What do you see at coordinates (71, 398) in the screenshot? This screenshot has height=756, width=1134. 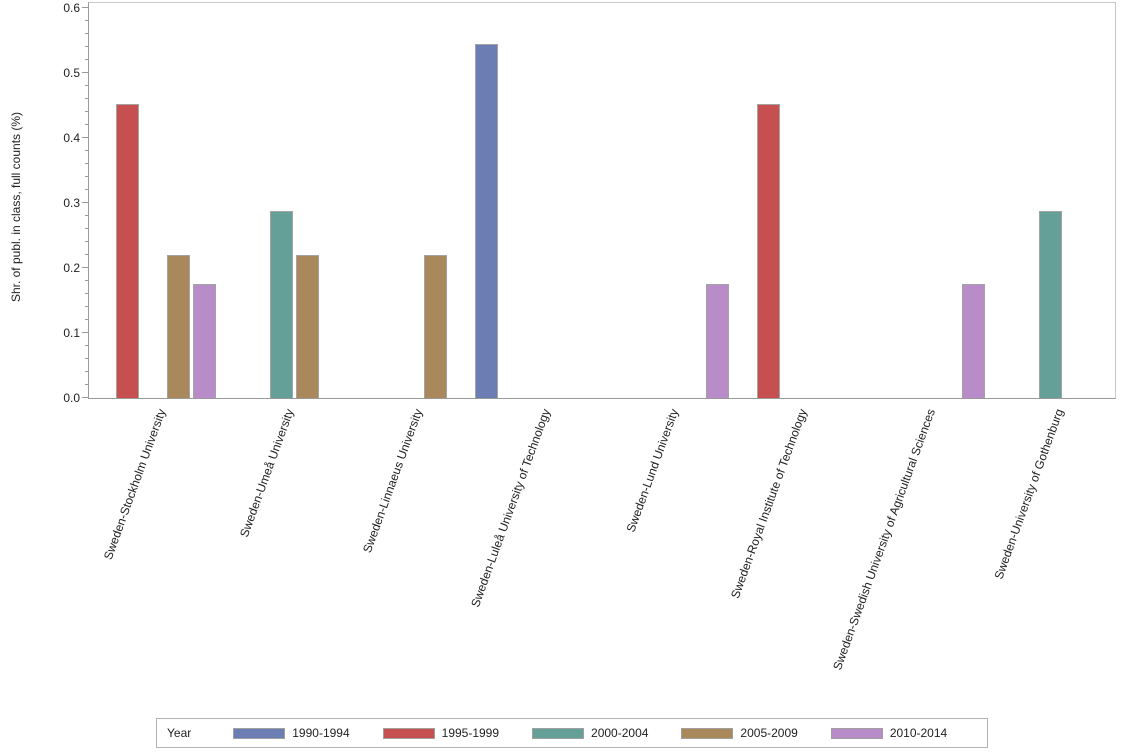 I see `y-tick-label: 0.0` at bounding box center [71, 398].